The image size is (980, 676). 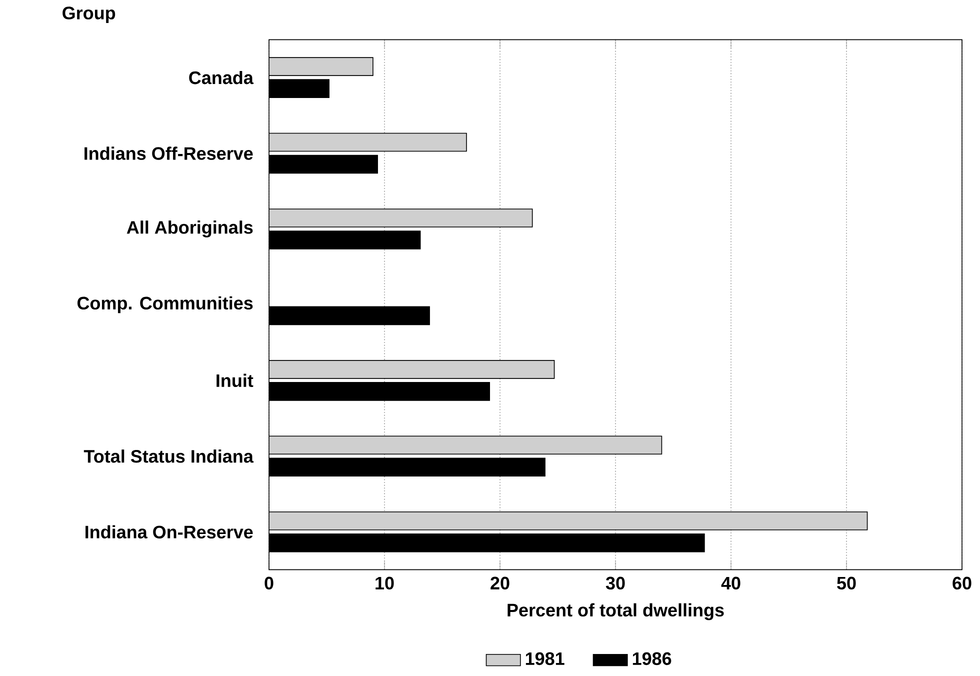 I want to click on x-tick-label: 10, so click(x=385, y=583).